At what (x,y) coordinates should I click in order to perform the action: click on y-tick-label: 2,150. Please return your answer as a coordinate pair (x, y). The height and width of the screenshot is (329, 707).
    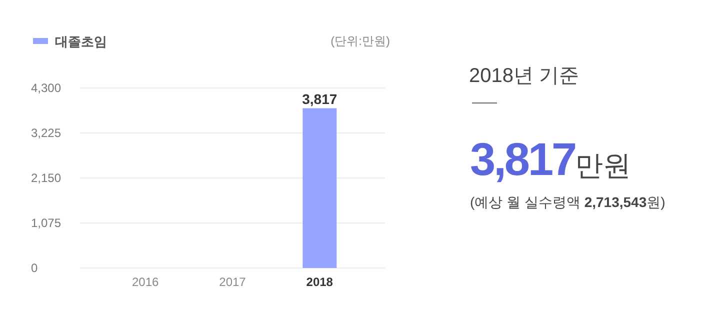
    Looking at the image, I should click on (46, 178).